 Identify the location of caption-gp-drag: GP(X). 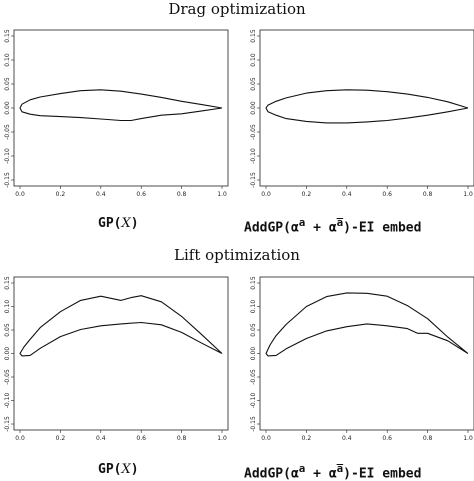
(118, 223).